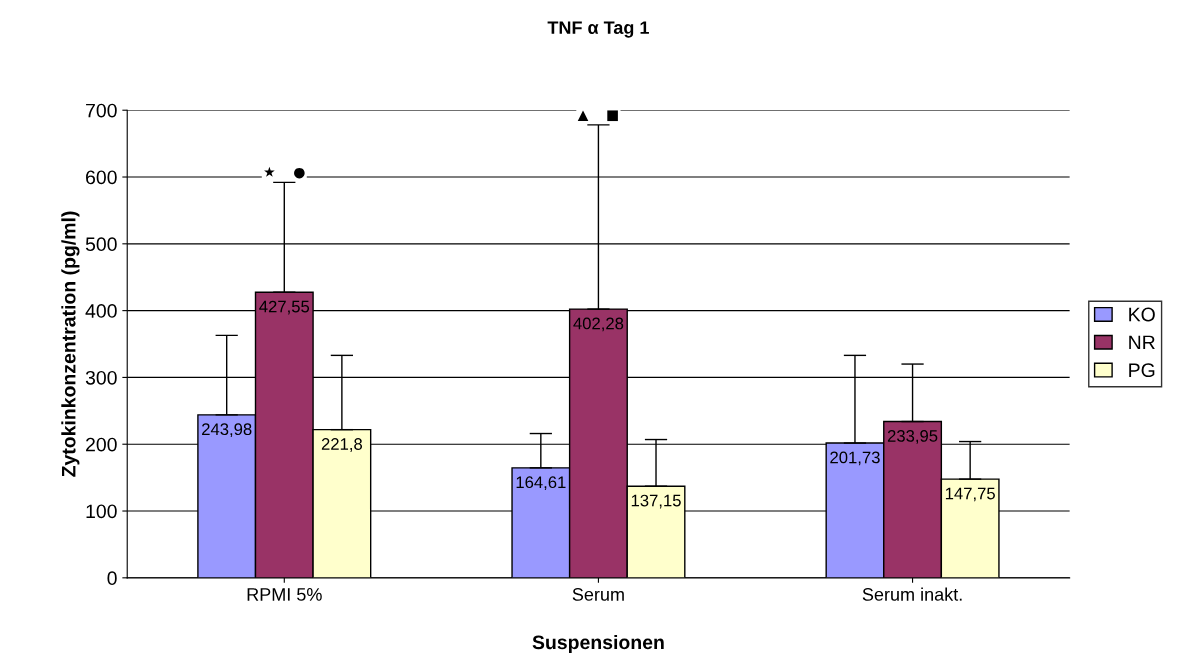 This screenshot has height=668, width=1178. What do you see at coordinates (342, 445) in the screenshot?
I see `data-label: 221,8` at bounding box center [342, 445].